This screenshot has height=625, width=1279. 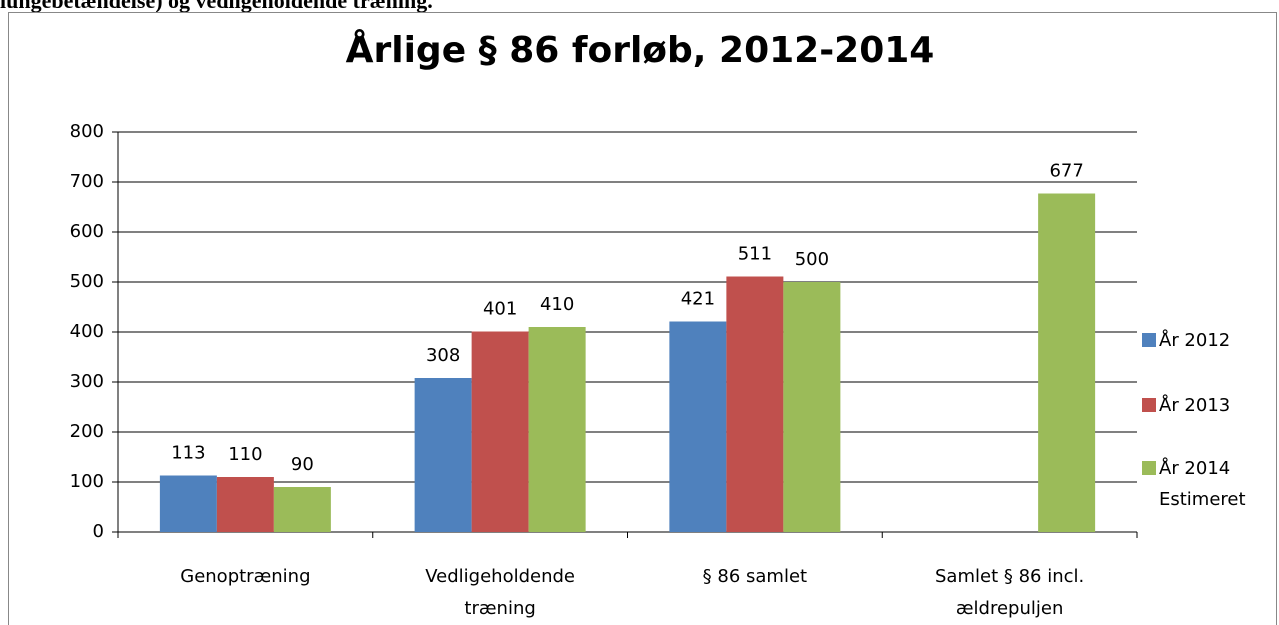 What do you see at coordinates (1066, 171) in the screenshot?
I see `data-label: 677` at bounding box center [1066, 171].